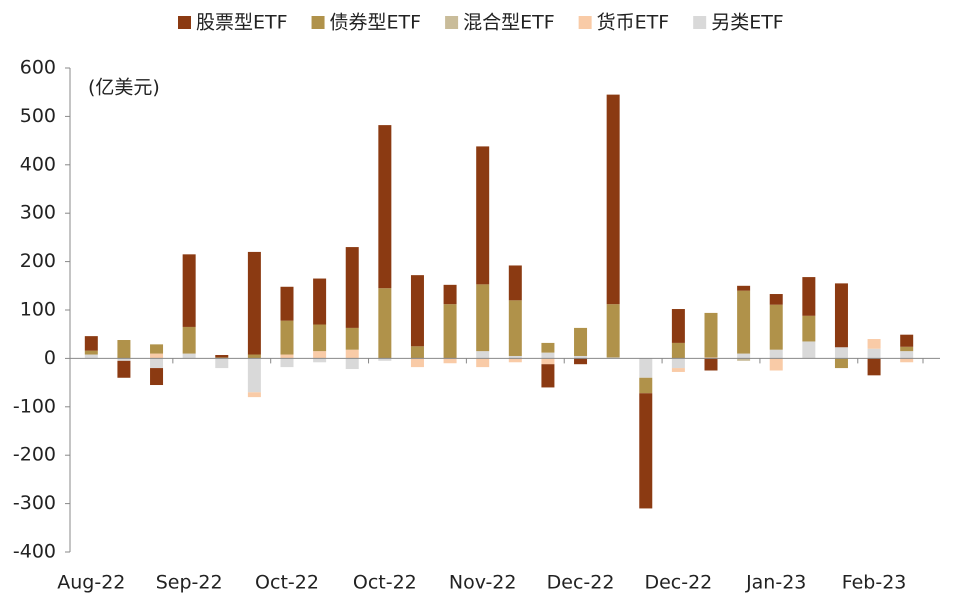 The height and width of the screenshot is (612, 955). What do you see at coordinates (38, 261) in the screenshot?
I see `y-tick-label: 200` at bounding box center [38, 261].